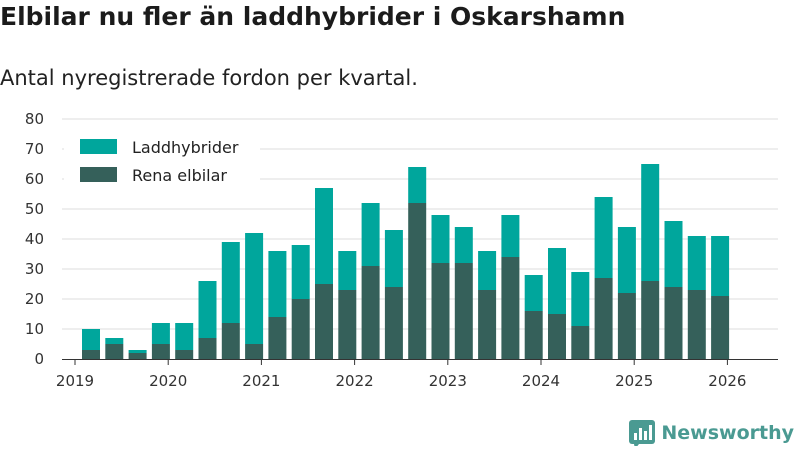 The height and width of the screenshot is (450, 800). I want to click on y-tick-label: 10, so click(34, 329).